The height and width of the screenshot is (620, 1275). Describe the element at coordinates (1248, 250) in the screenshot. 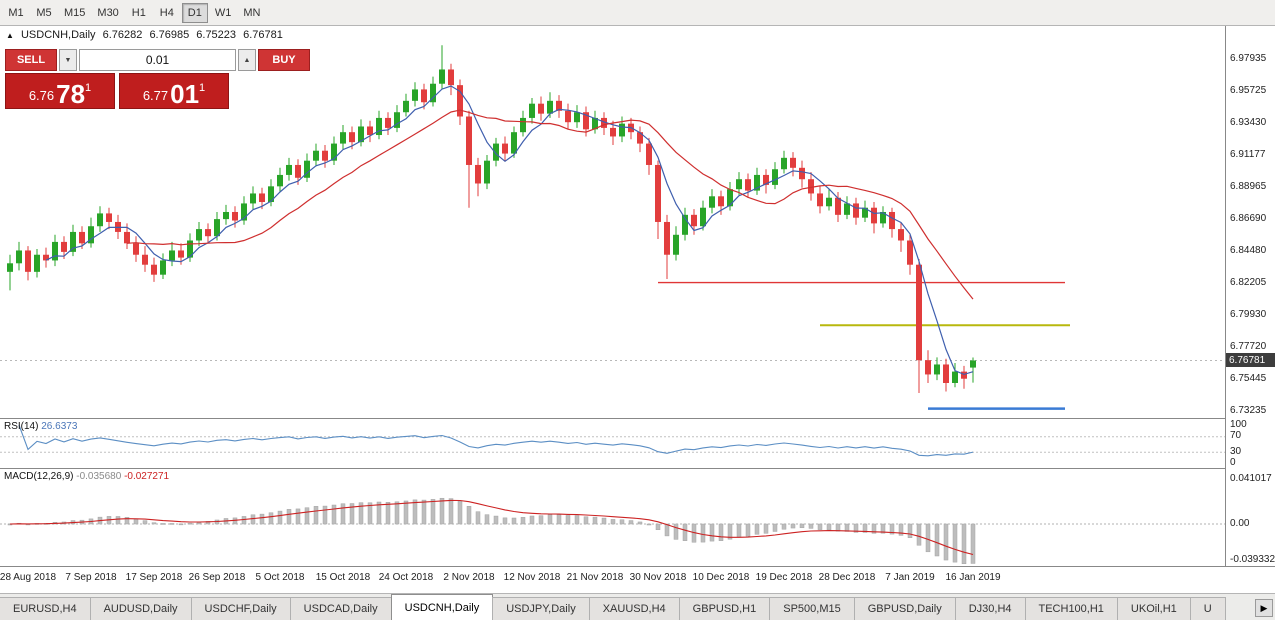

I see `price-axis-label: 6.84480` at that location.